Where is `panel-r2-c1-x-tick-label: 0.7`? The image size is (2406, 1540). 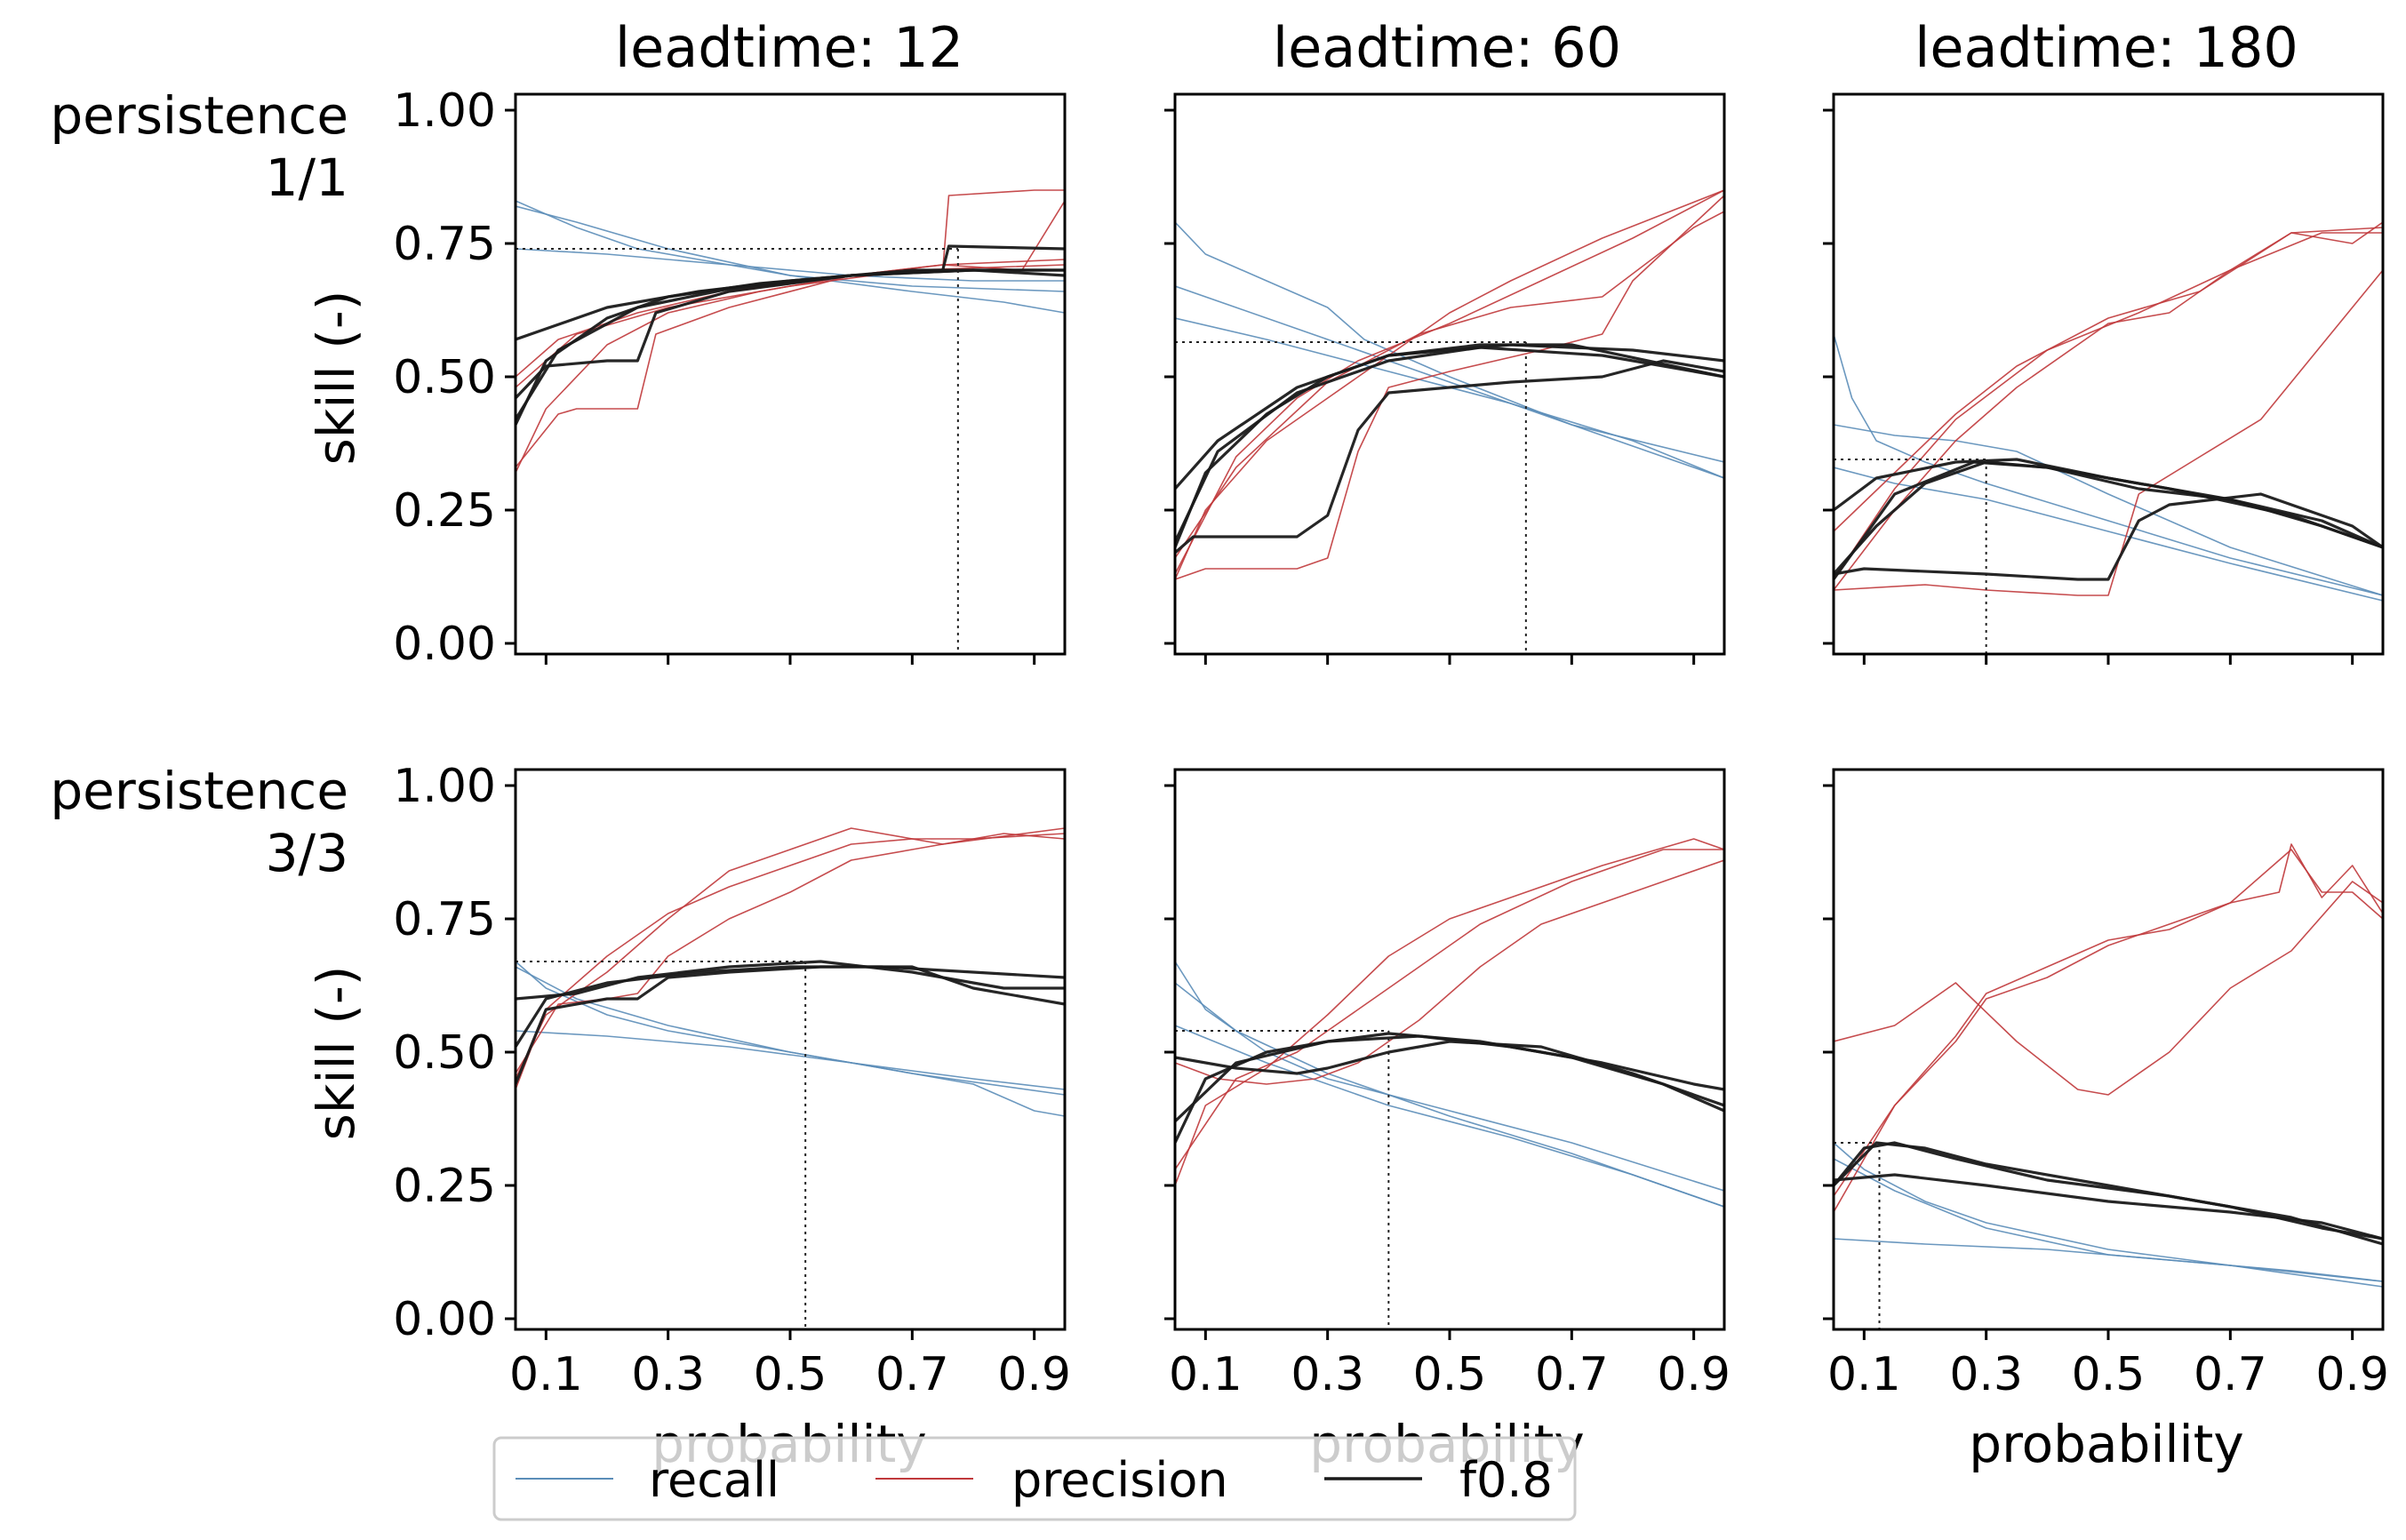
panel-r2-c1-x-tick-label: 0.7 is located at coordinates (912, 1374).